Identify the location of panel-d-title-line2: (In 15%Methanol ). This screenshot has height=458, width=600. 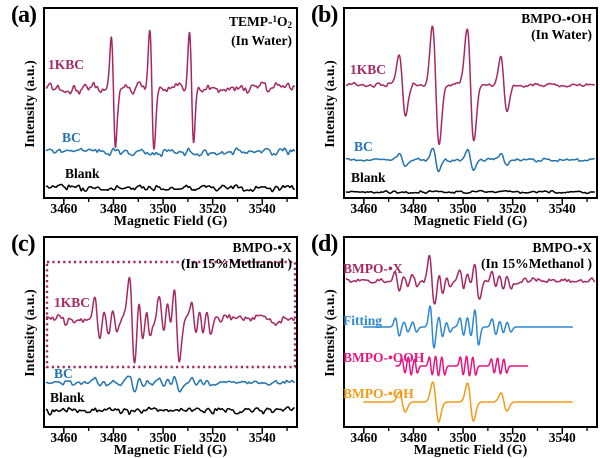
(536, 263).